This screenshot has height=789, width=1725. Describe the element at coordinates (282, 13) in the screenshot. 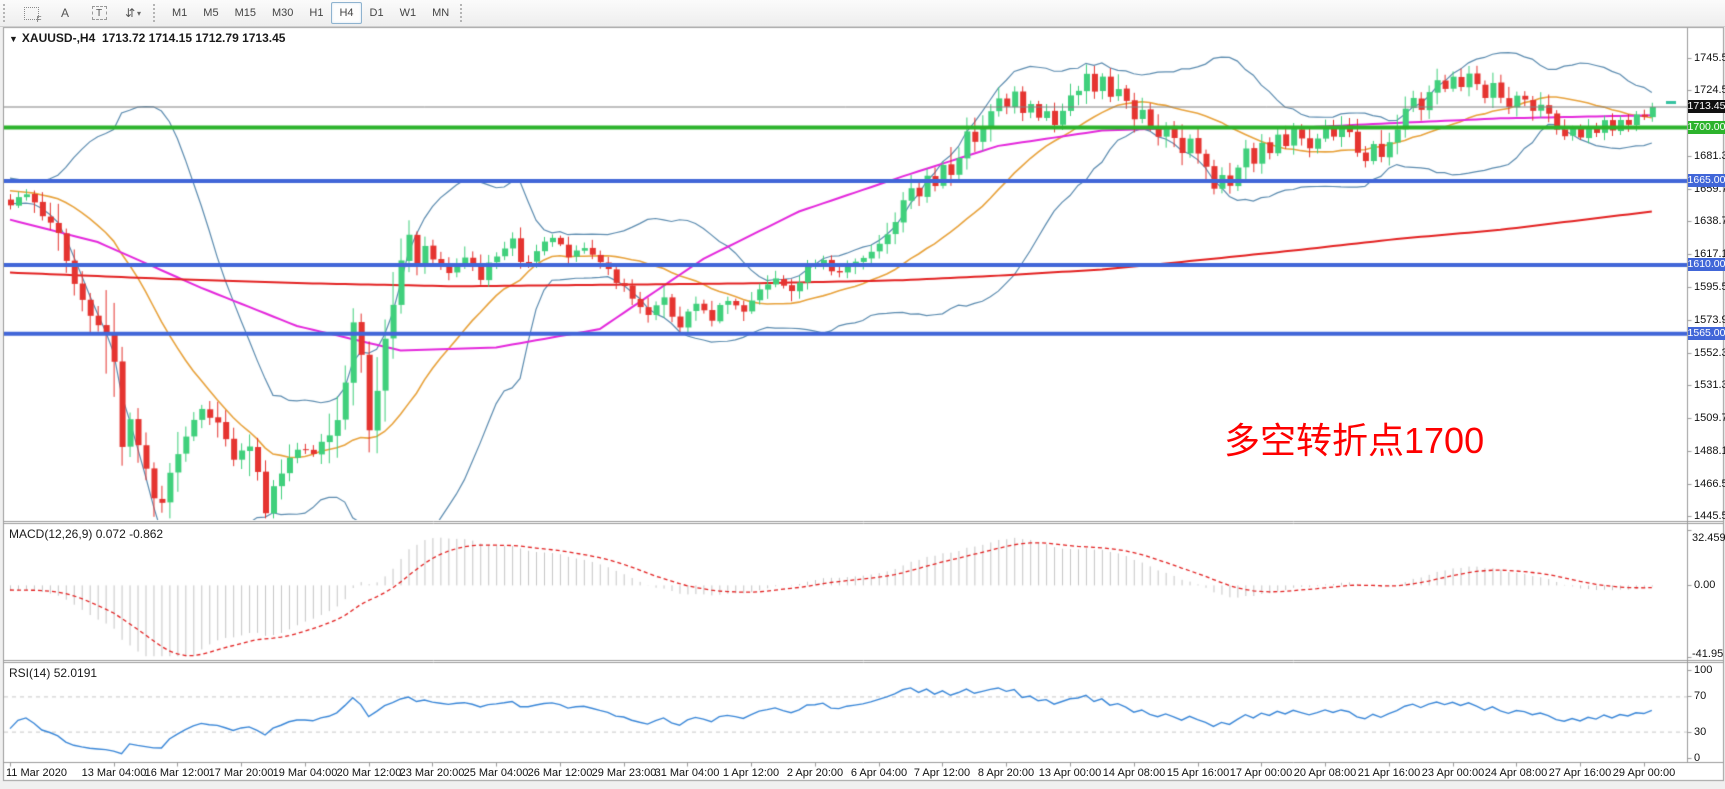

I see `timeframe-button-m30: M30` at that location.